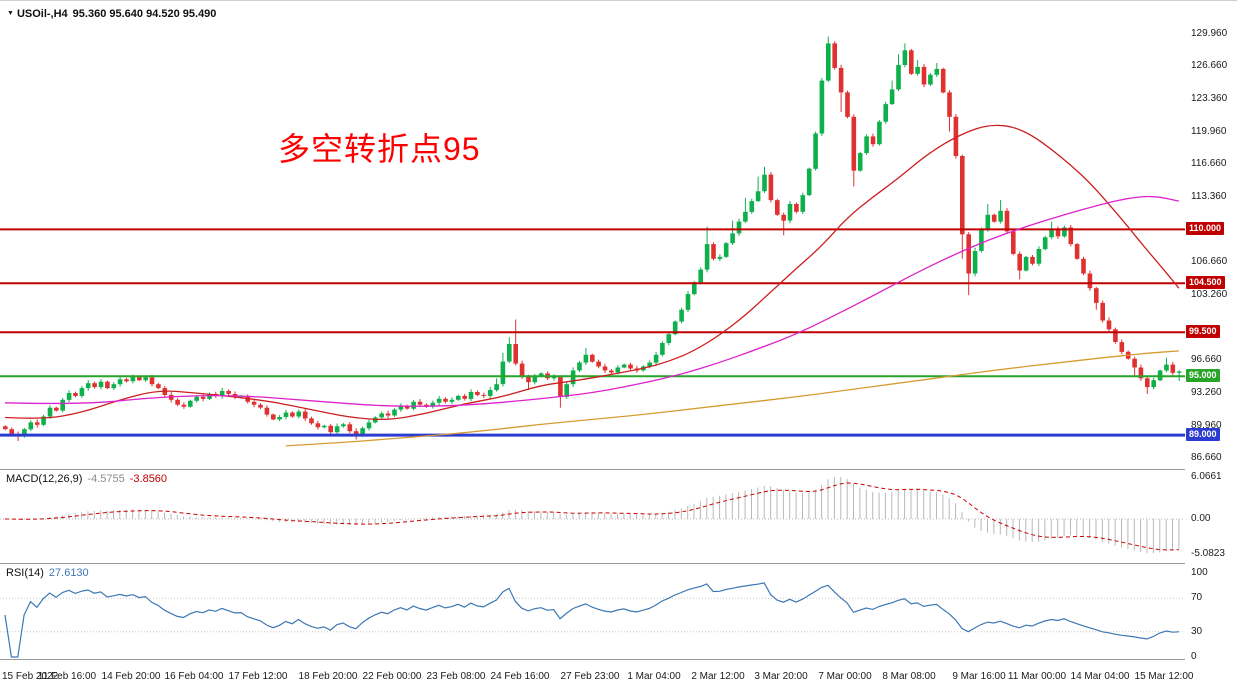  What do you see at coordinates (392, 676) in the screenshot?
I see `time-axis-label: 22 Feb 00:00` at bounding box center [392, 676].